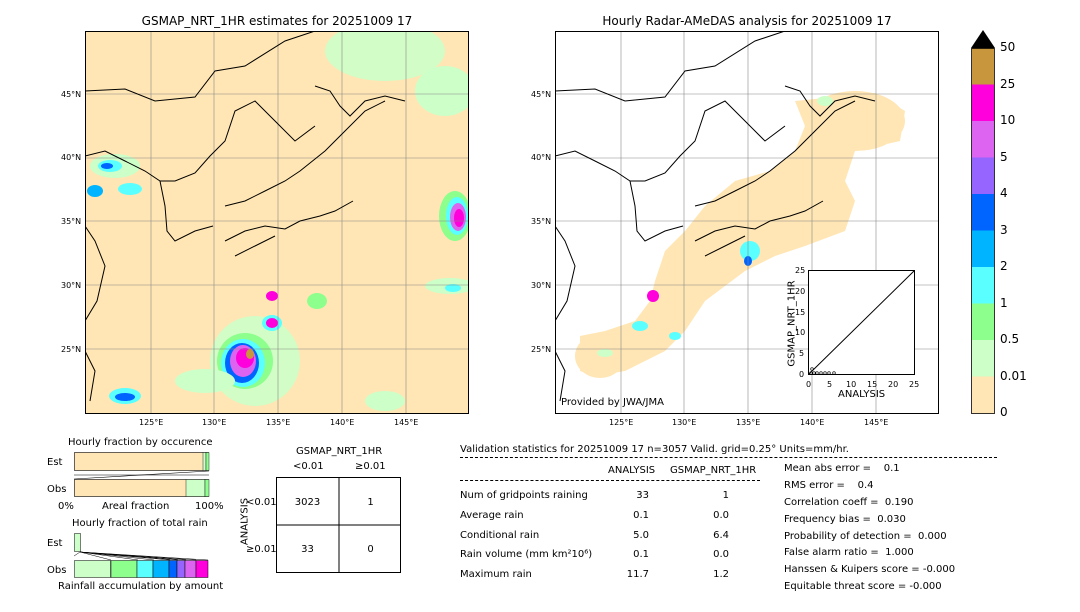  Describe the element at coordinates (339, 451) in the screenshot. I see `contingency-header: GSMAP_NRT_1HR` at that location.